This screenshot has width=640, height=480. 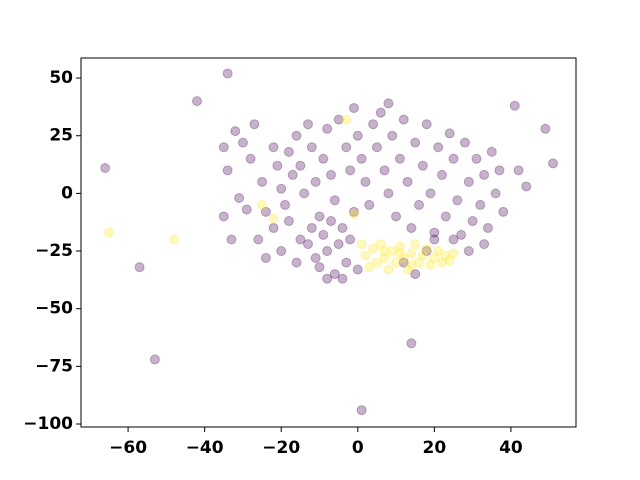 What do you see at coordinates (61, 78) in the screenshot?
I see `y-tick-label: 50` at bounding box center [61, 78].